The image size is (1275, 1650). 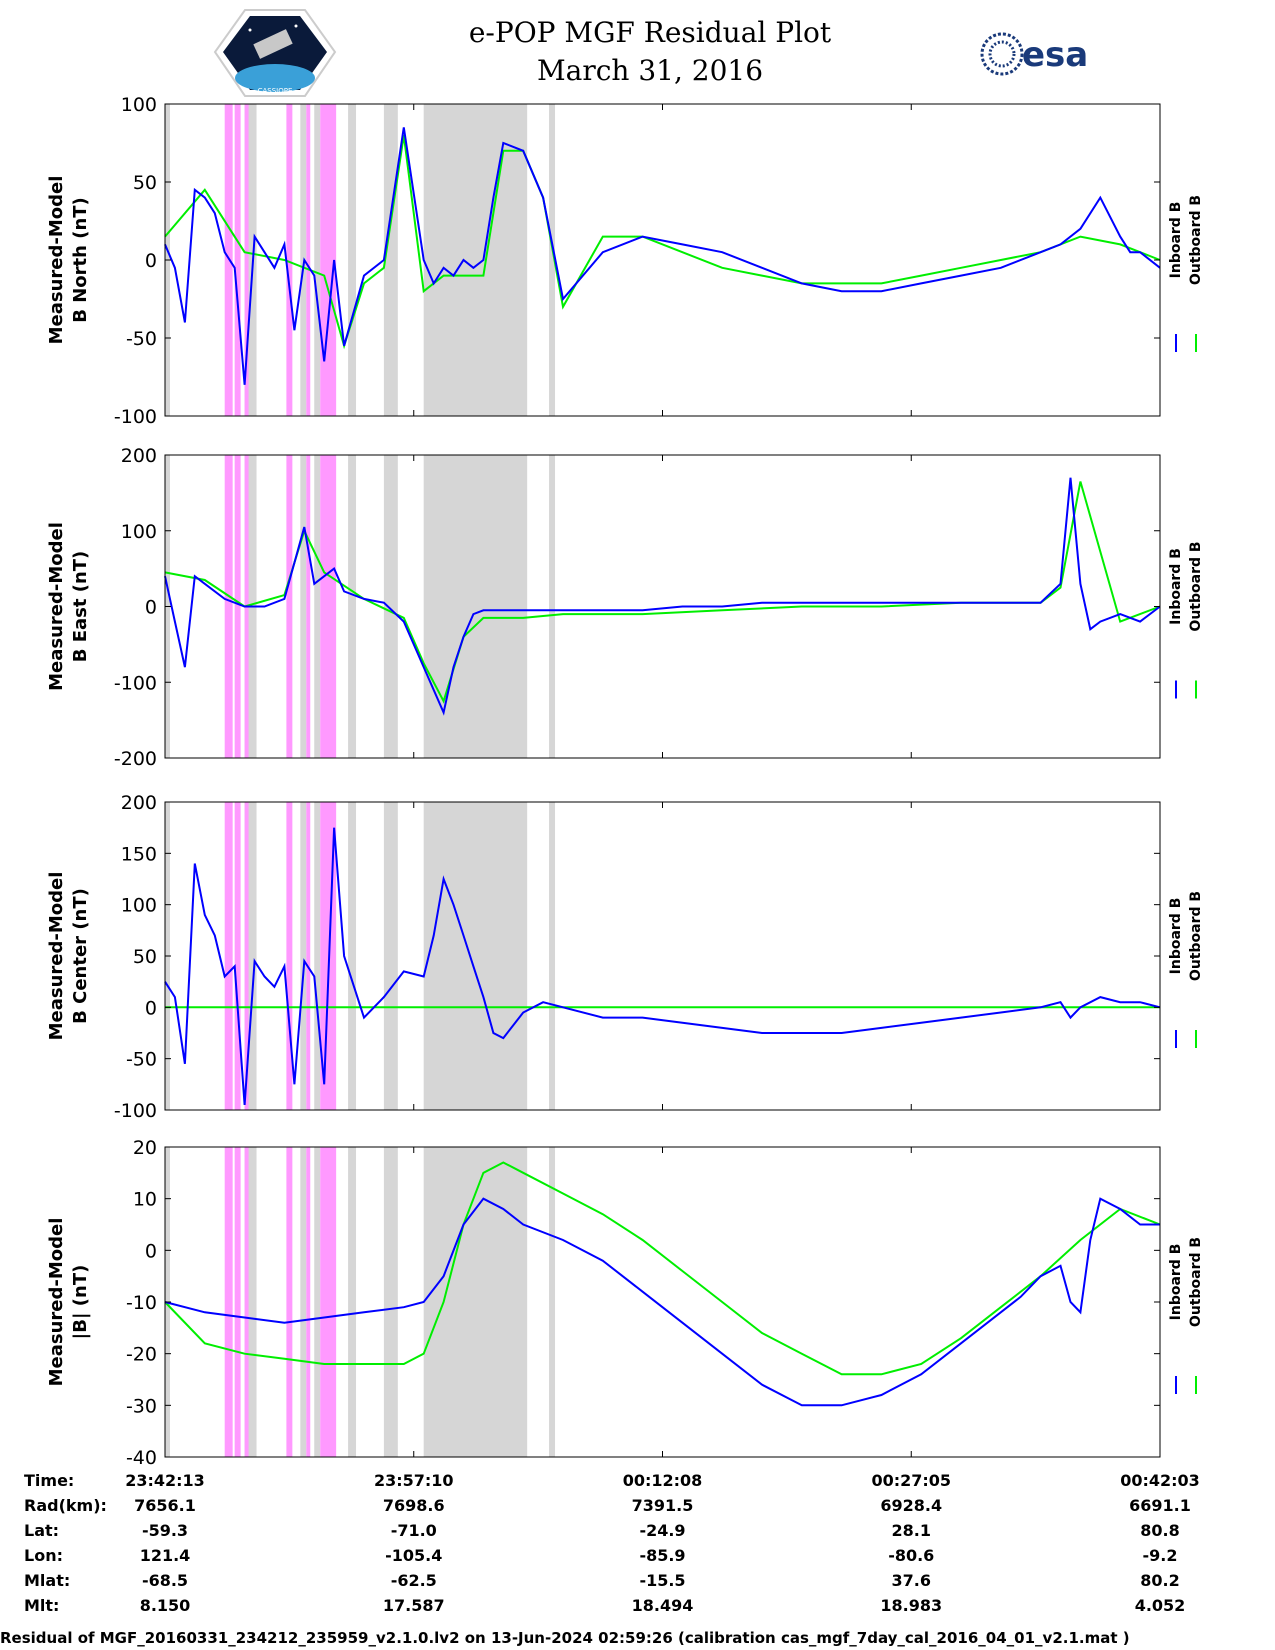 I want to click on y-tick-label: -200, so click(x=135, y=759).